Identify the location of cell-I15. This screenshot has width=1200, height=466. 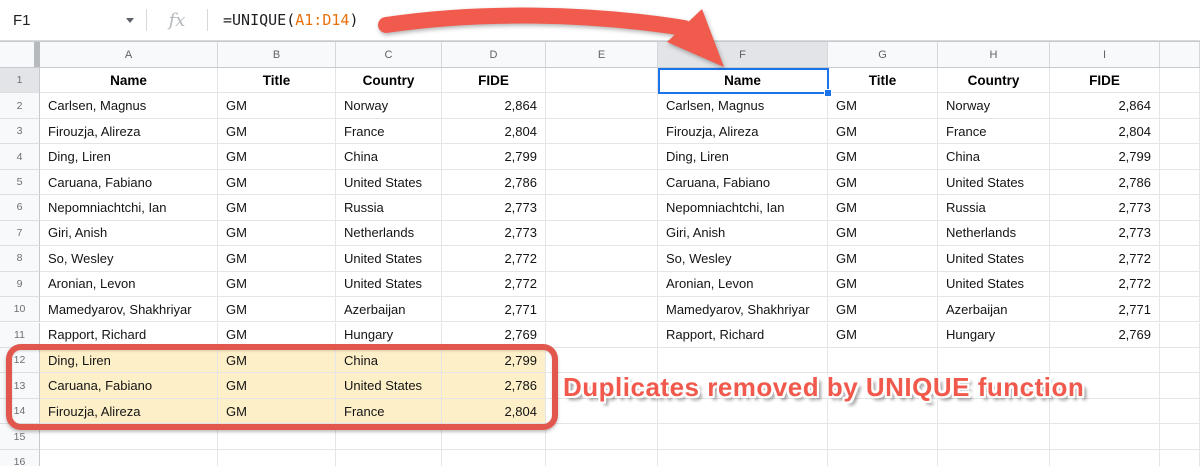
(1105, 437).